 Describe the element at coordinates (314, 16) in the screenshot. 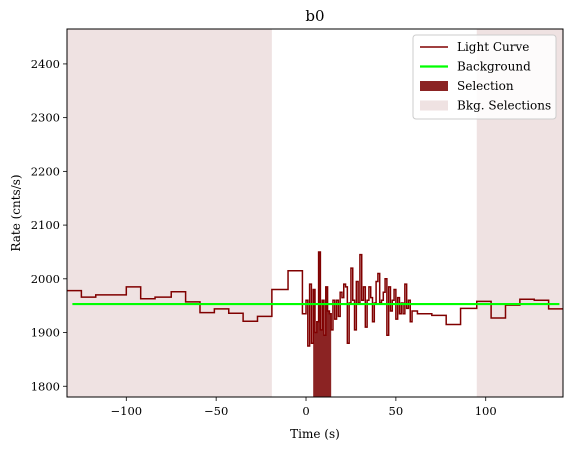

I see `chart-title: b0` at that location.